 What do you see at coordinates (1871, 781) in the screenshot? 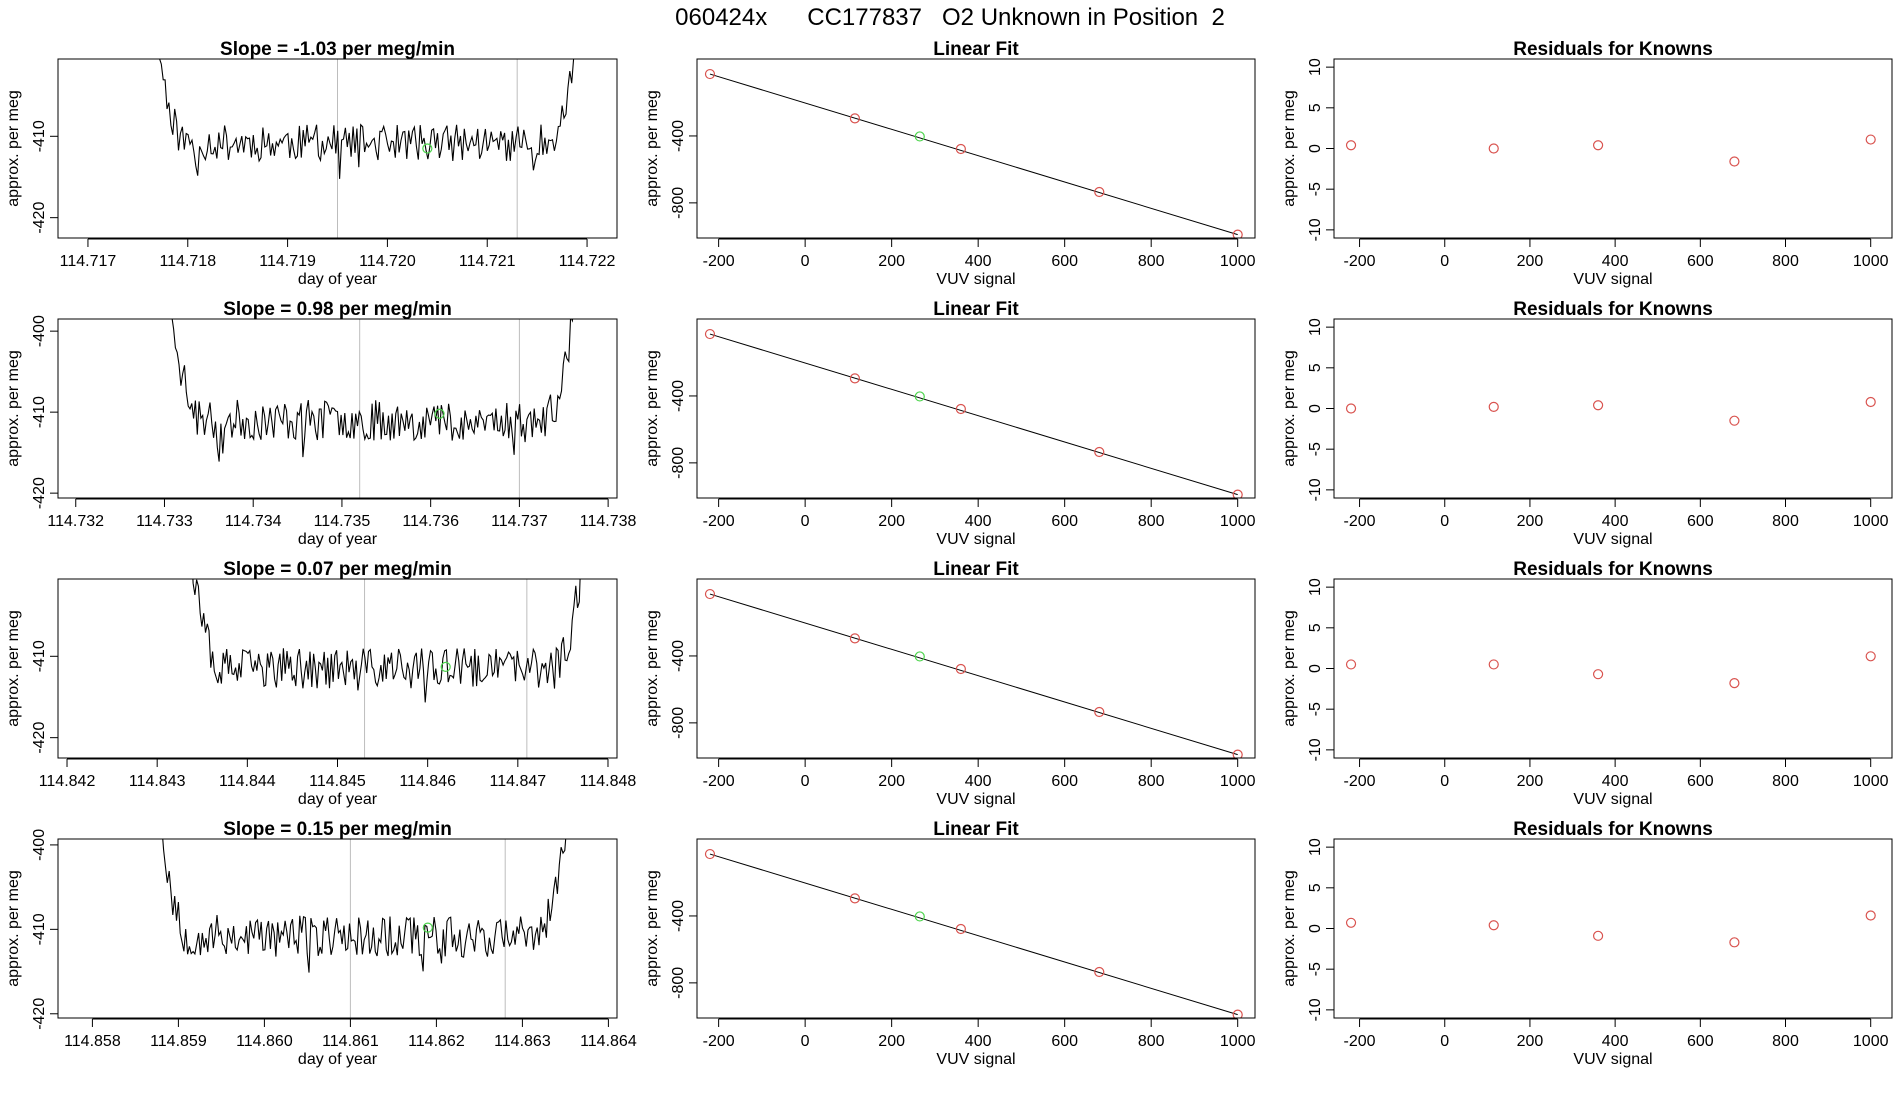
I see `x-tick-label: 1000` at bounding box center [1871, 781].